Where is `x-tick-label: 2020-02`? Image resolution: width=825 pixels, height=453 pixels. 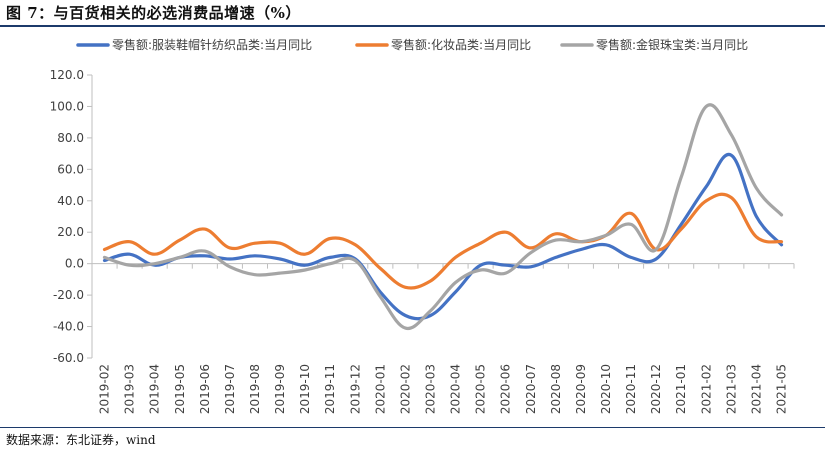 x-tick-label: 2020-02 is located at coordinates (405, 389).